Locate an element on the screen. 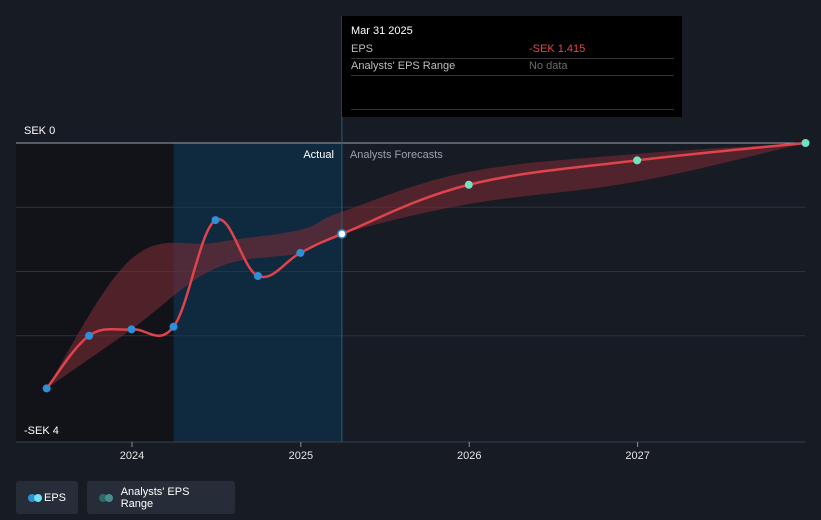 Image resolution: width=821 pixels, height=520 pixels. legend-range-toggle: Analysts' EPS Range is located at coordinates (161, 497).